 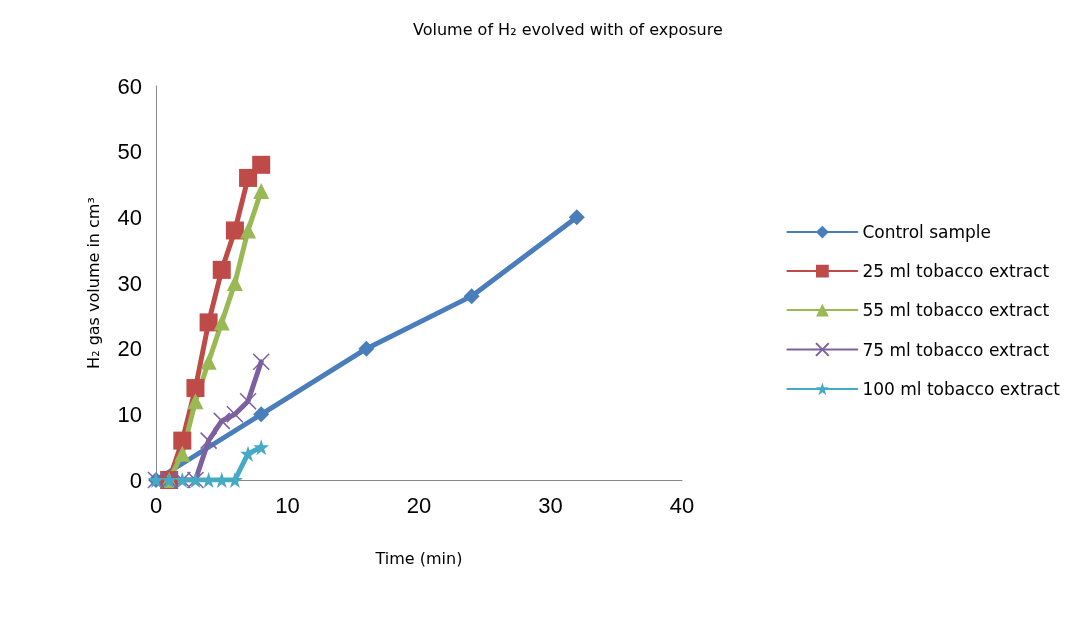 What do you see at coordinates (135, 480) in the screenshot?
I see `y-tick-label: 0` at bounding box center [135, 480].